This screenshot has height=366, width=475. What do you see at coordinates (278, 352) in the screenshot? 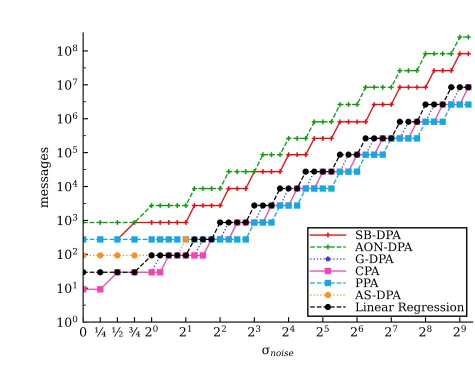
I see `x-axis-title: σ$_{noise}$` at bounding box center [278, 352].